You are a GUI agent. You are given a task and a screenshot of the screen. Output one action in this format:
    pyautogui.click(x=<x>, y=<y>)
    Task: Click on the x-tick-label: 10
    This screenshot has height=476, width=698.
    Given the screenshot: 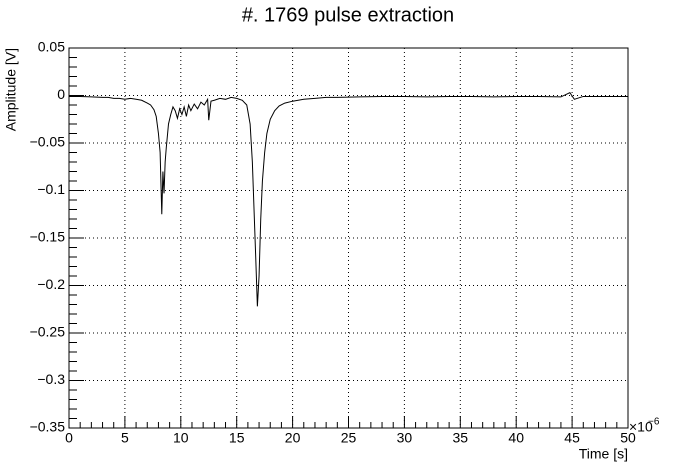 What is the action you would take?
    pyautogui.click(x=181, y=438)
    